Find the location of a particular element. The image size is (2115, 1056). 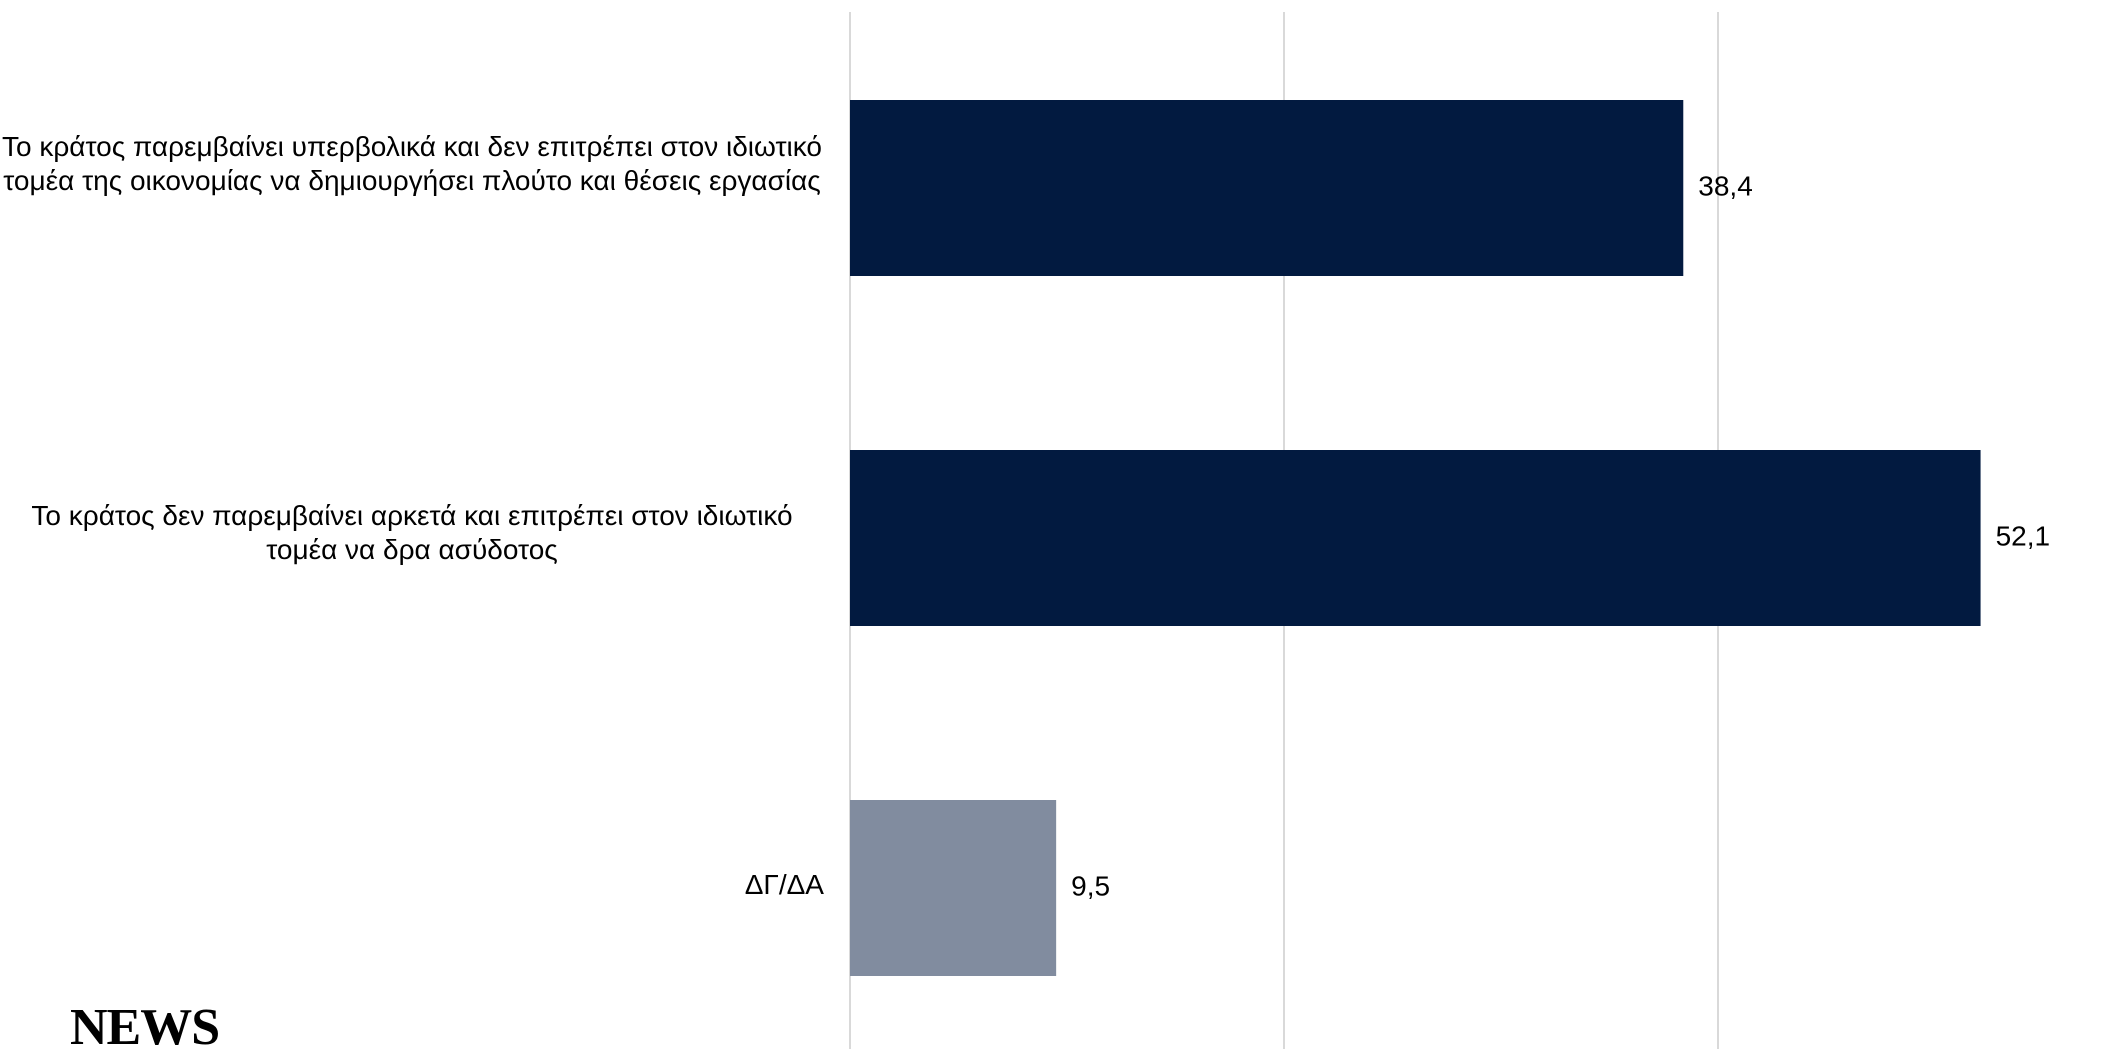

value-label-3: 9,5 is located at coordinates (1090, 885).